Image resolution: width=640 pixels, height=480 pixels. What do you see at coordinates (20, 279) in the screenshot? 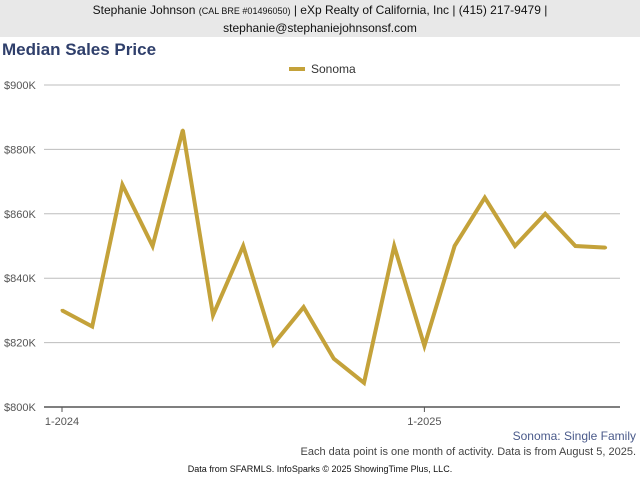
I see `y-tick-label: $840K` at bounding box center [20, 279].